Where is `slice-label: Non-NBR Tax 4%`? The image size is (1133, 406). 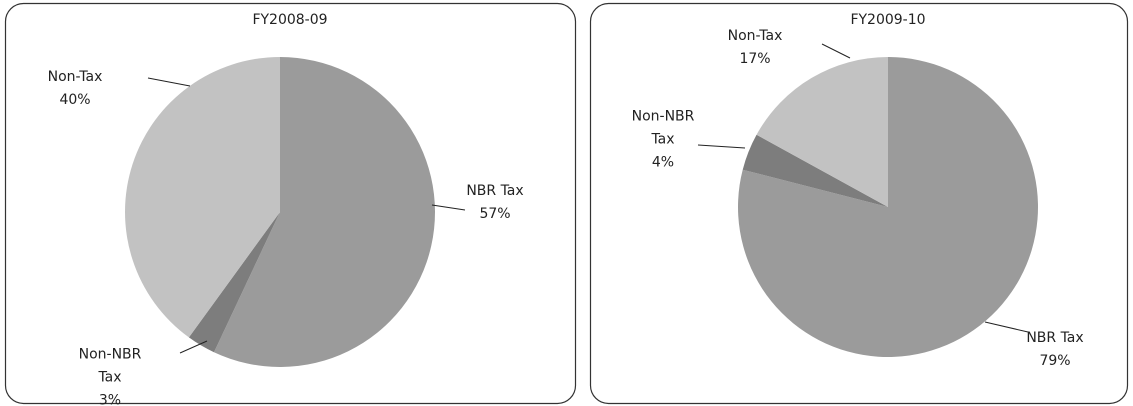 slice-label: Non-NBR Tax 4% is located at coordinates (663, 140).